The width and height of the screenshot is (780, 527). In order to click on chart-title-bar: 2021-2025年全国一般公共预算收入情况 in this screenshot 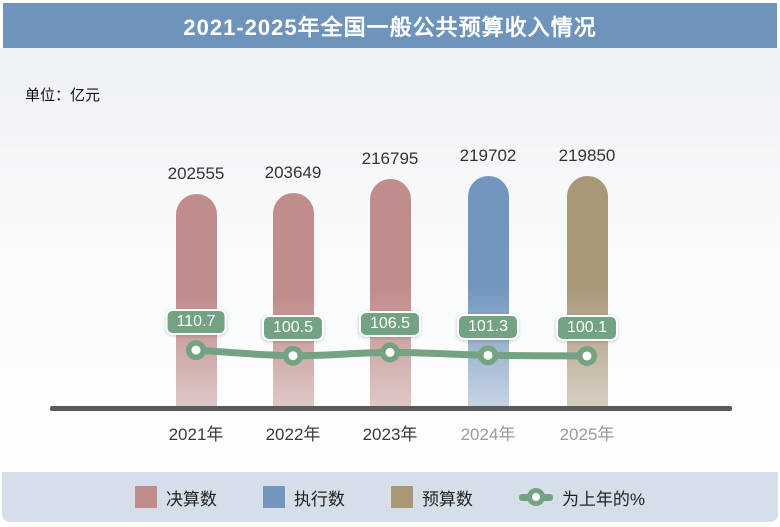, I will do `click(390, 25)`.